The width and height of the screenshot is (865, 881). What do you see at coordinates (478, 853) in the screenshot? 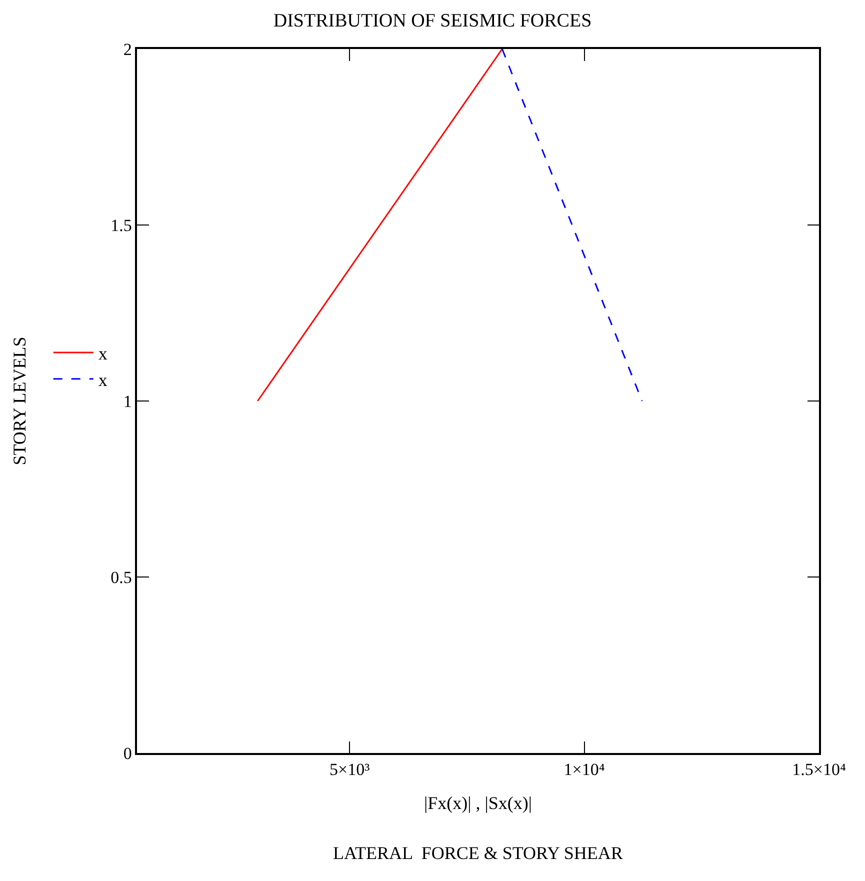
I see `text: LATERAL FORCE & STORY SHEAR` at bounding box center [478, 853].